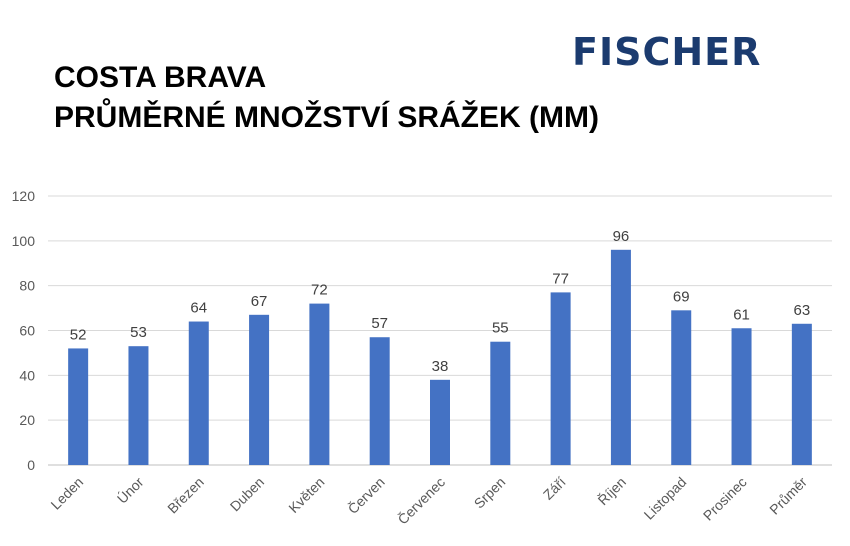  I want to click on x-tick-label: Únor, so click(130, 490).